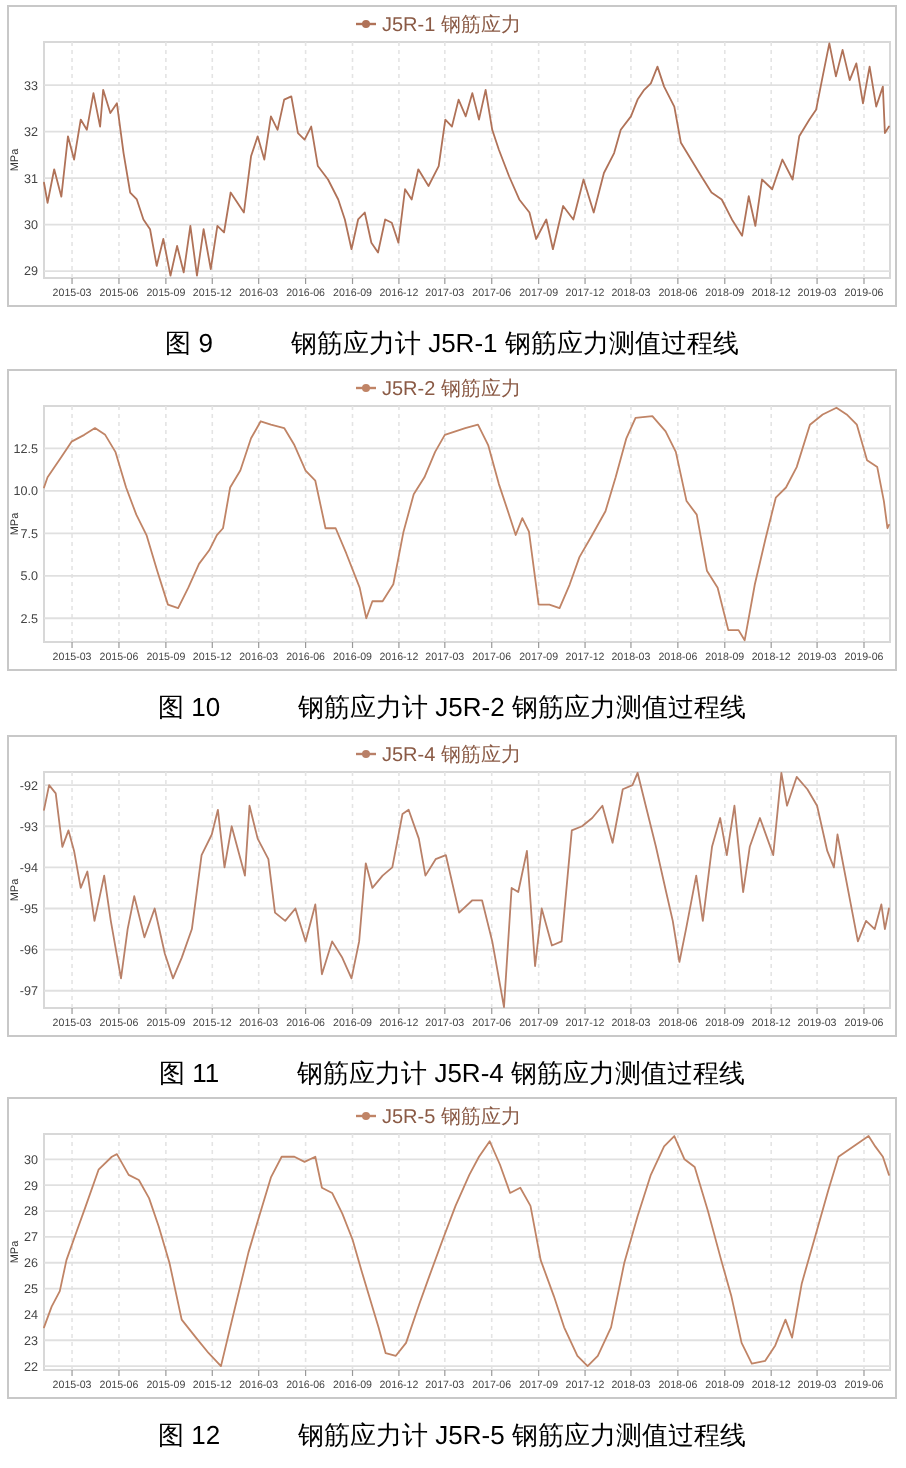 The image size is (906, 1468). What do you see at coordinates (451, 25) in the screenshot?
I see `legend-label: J5R-1 钢筋应力` at bounding box center [451, 25].